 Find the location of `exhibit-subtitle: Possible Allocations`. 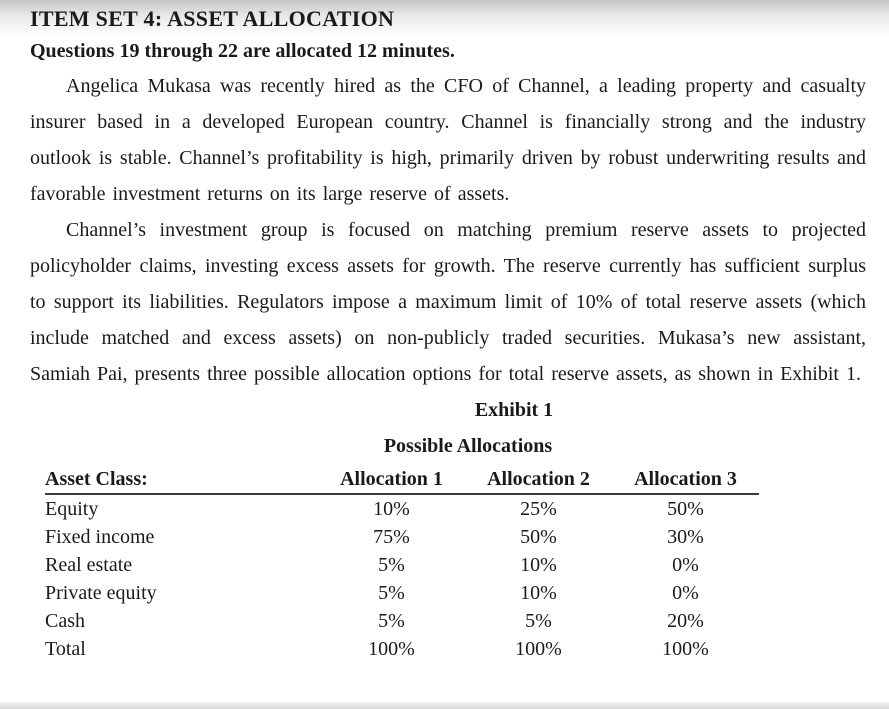

exhibit-subtitle: Possible Allocations is located at coordinates (468, 446).